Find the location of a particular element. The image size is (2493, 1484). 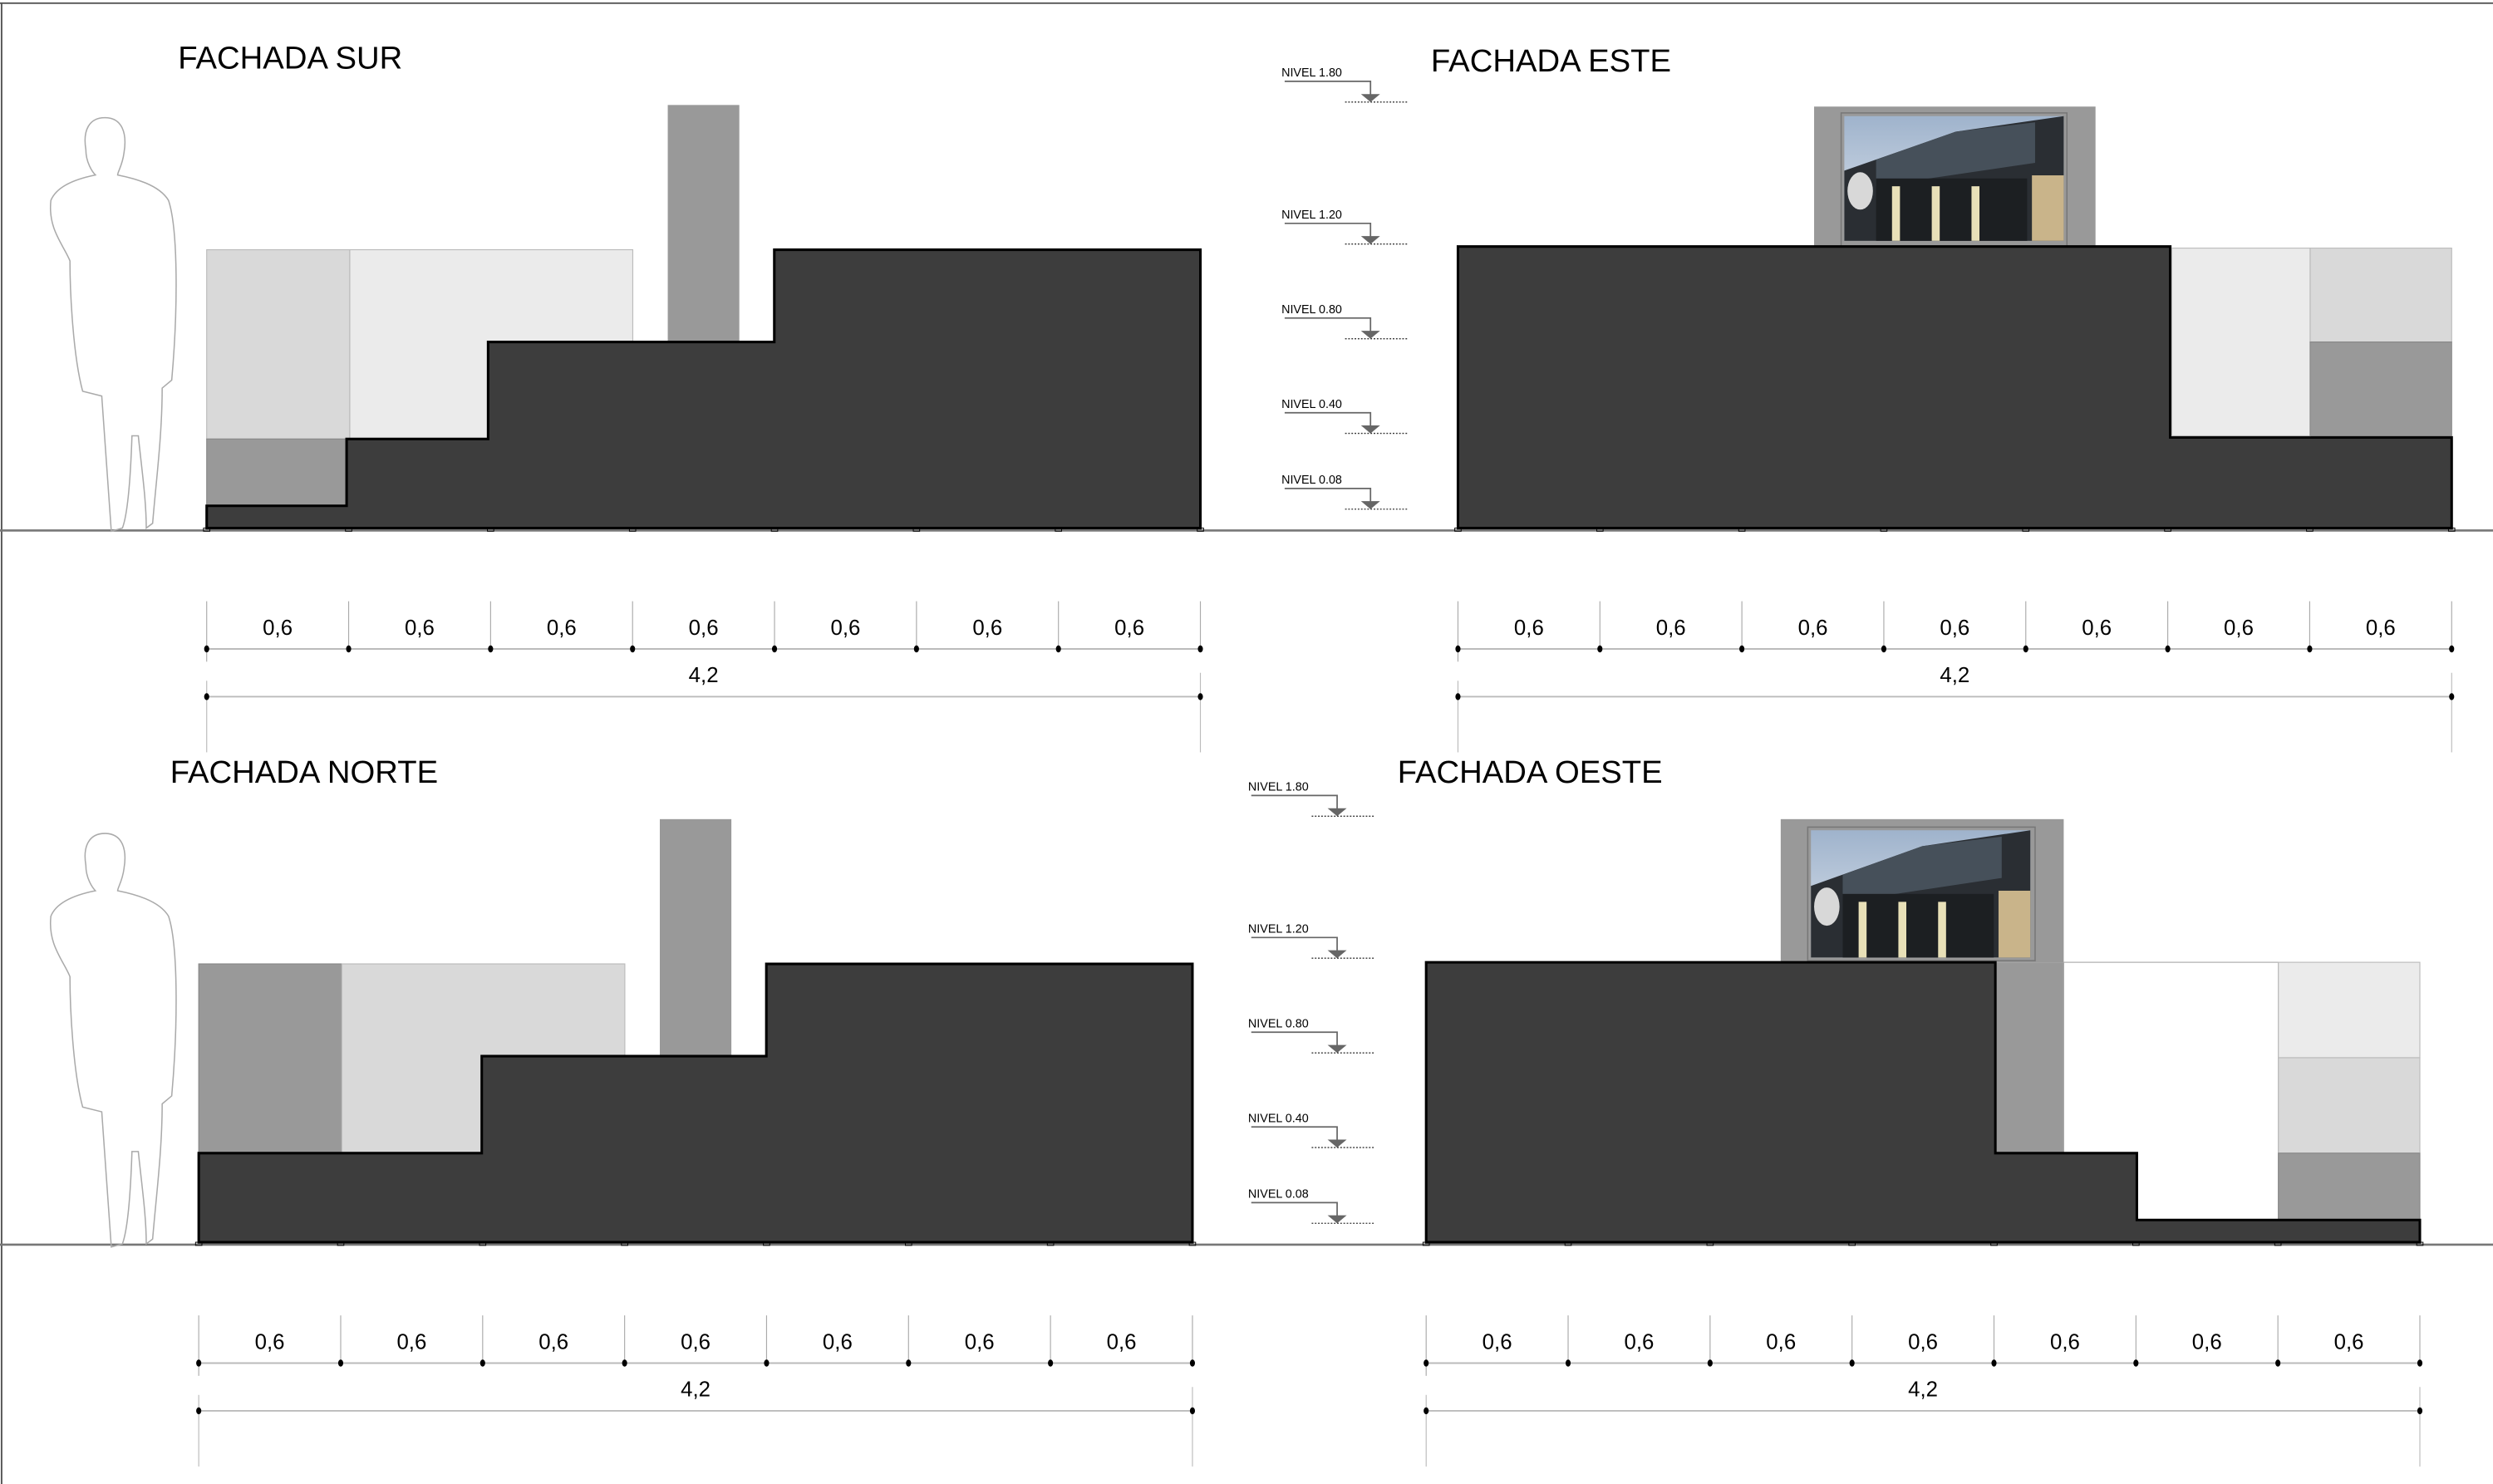

panel-lighter is located at coordinates (2241, 342).